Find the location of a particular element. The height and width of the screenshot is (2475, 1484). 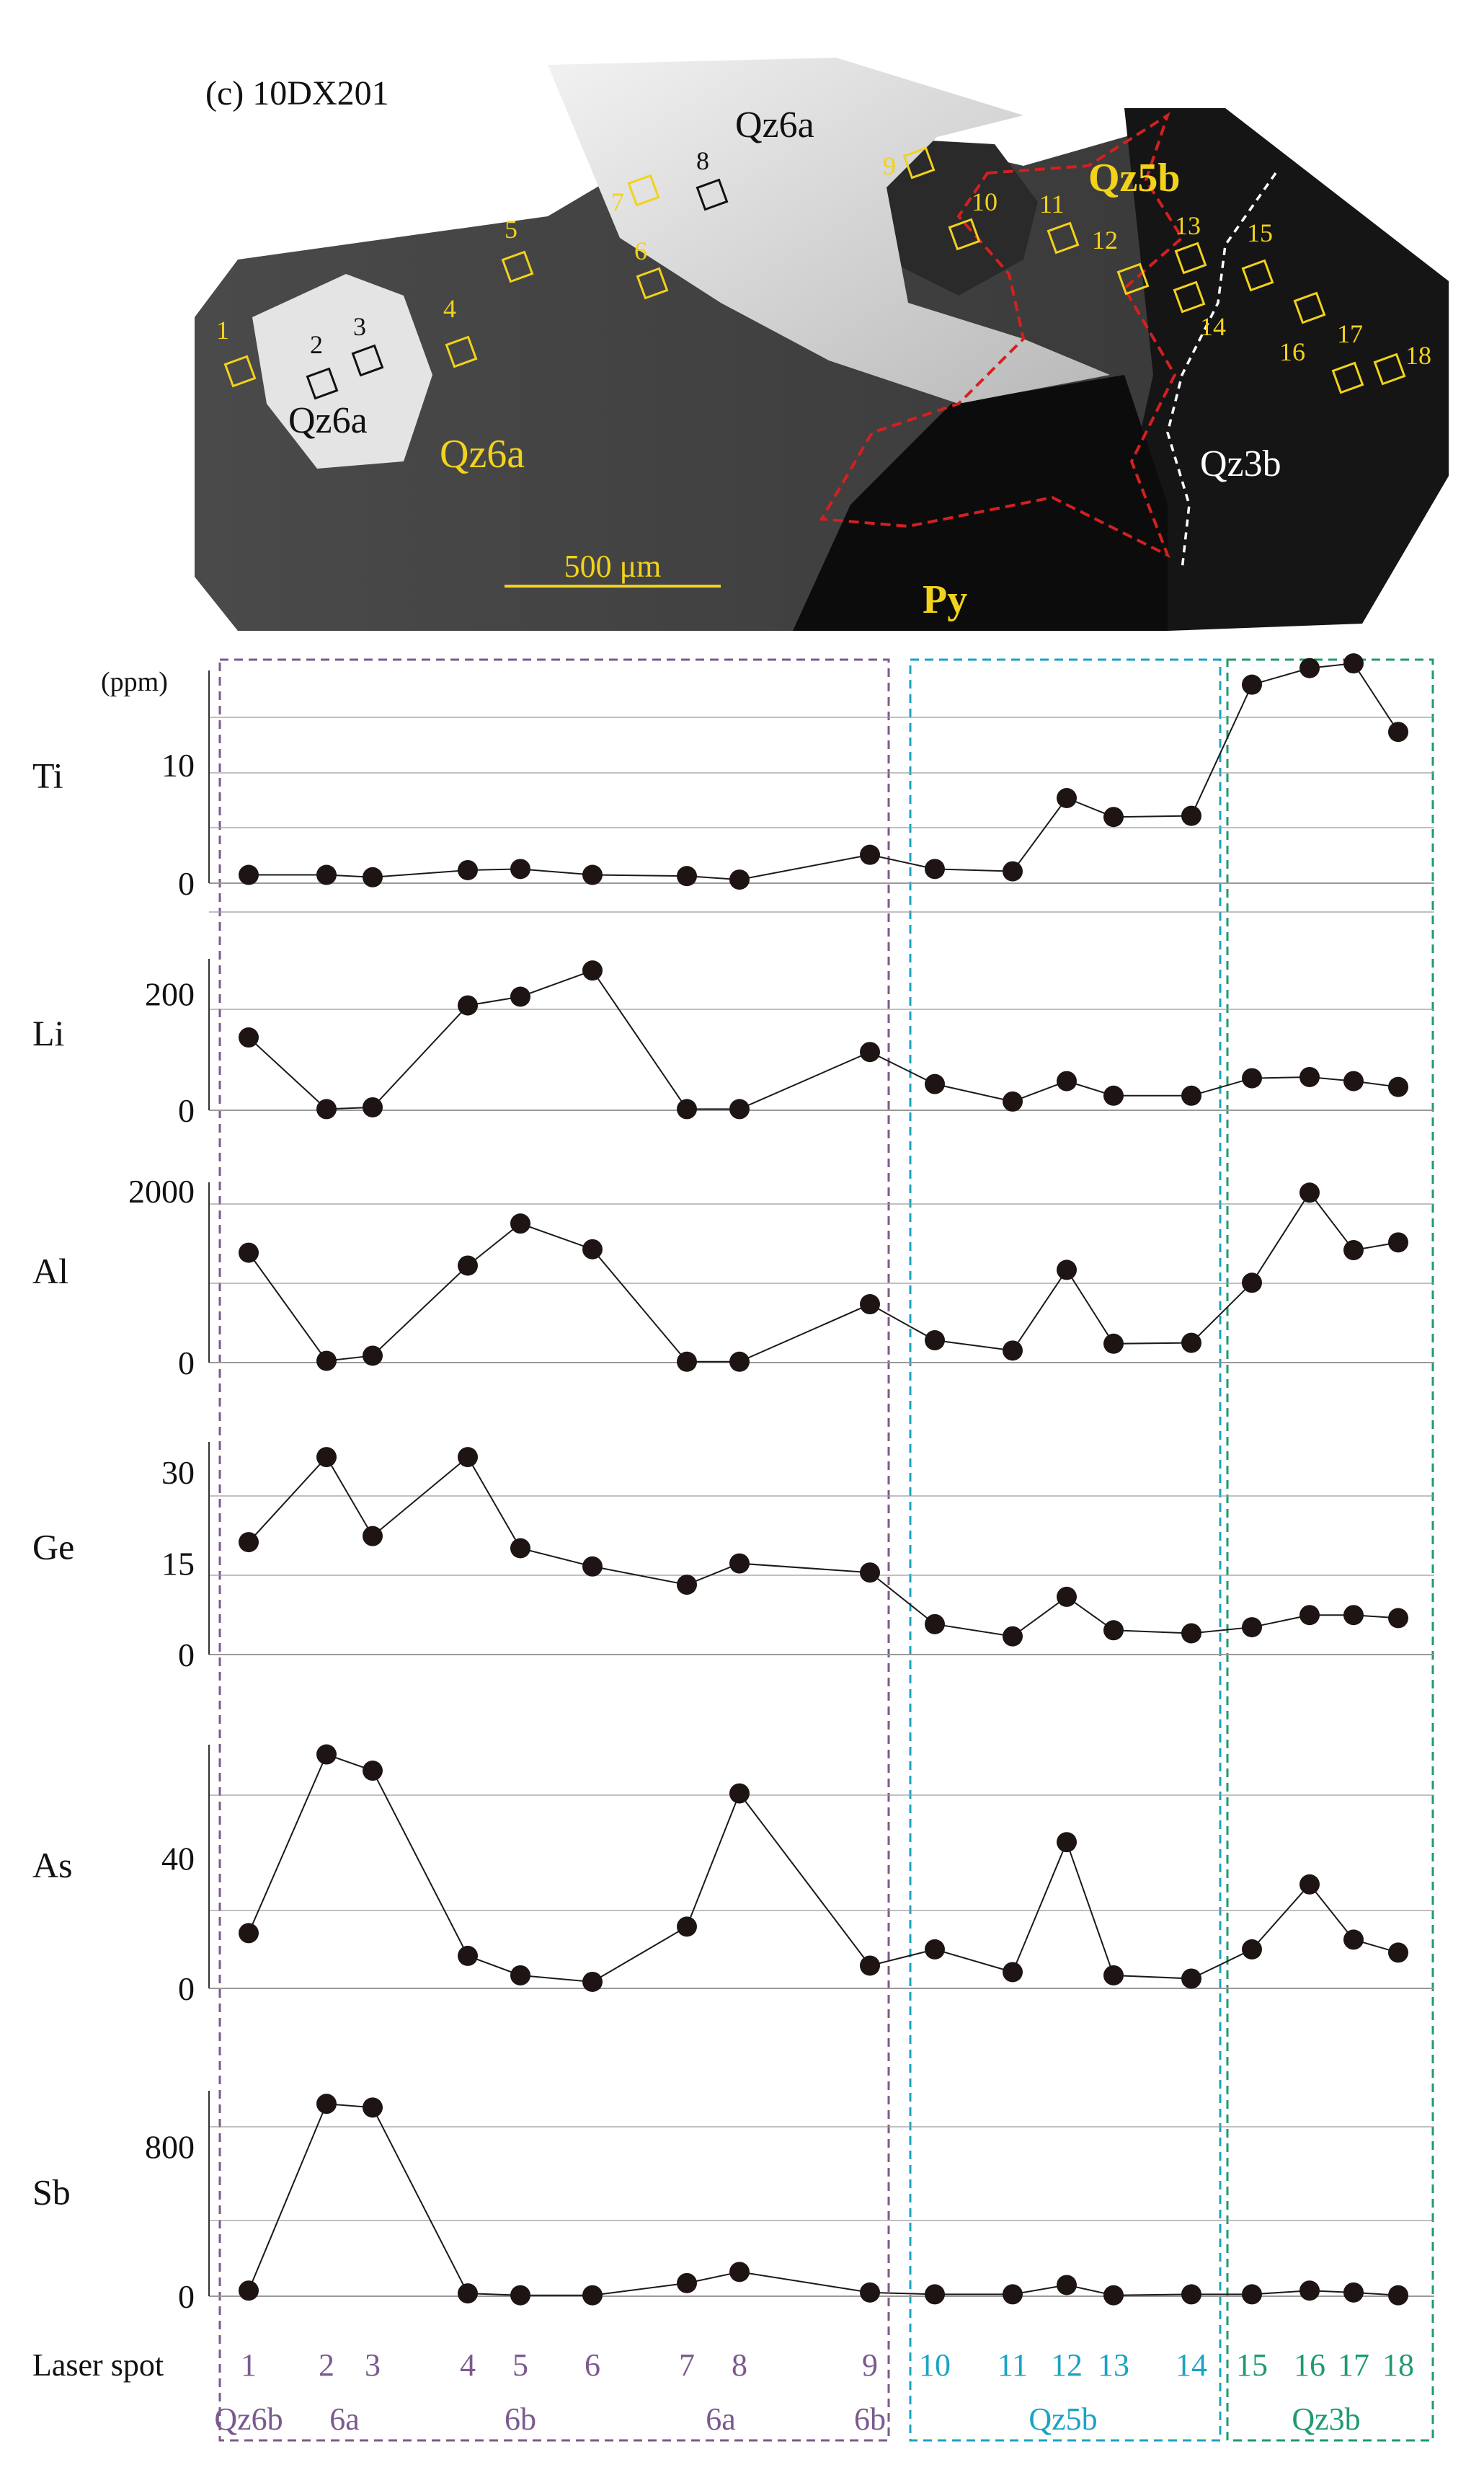

group-box-qz3b is located at coordinates (1330, 1550).